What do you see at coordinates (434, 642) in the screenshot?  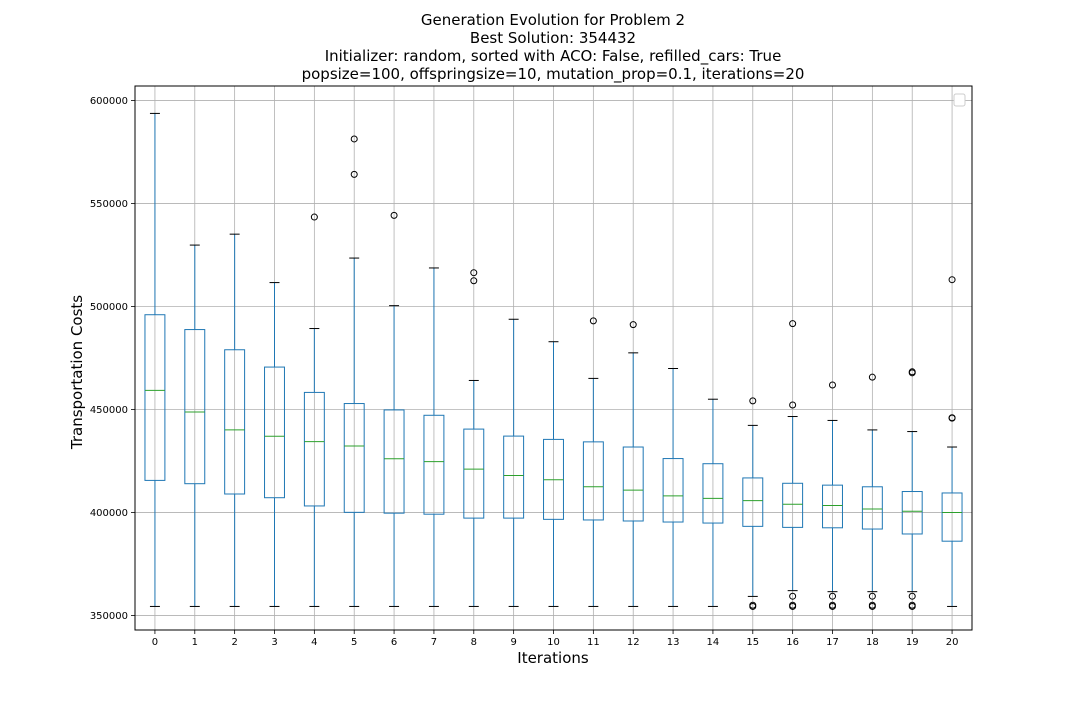 I see `x-tick-label: 7` at bounding box center [434, 642].